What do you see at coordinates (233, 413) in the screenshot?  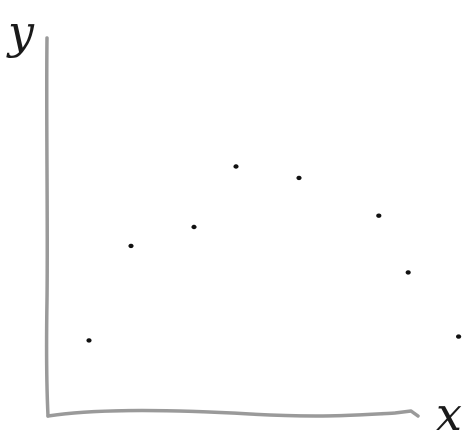 I see `x-axis` at bounding box center [233, 413].